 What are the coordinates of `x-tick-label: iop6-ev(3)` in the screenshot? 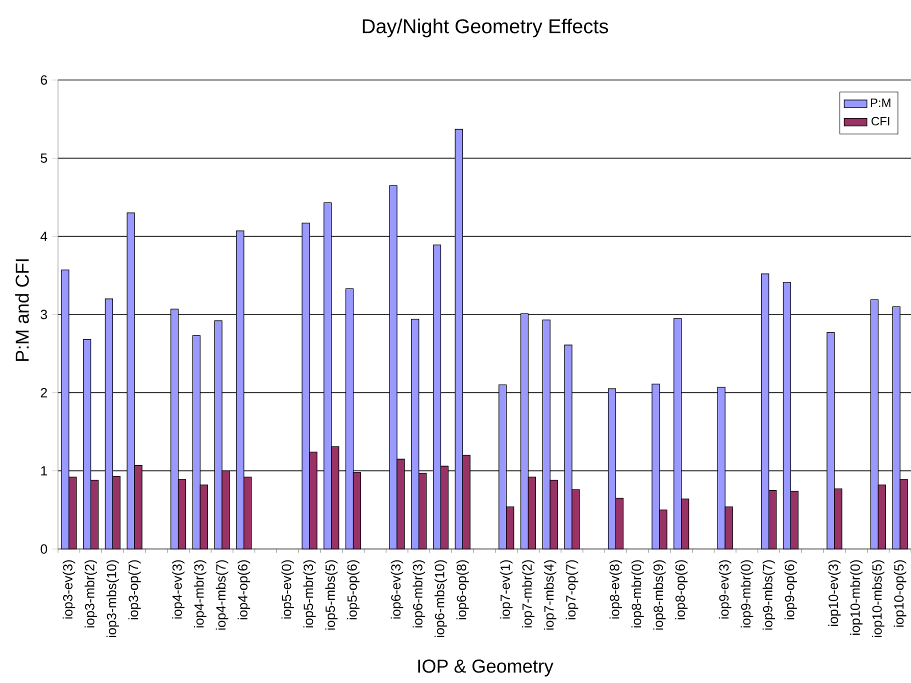 It's located at (397, 589).